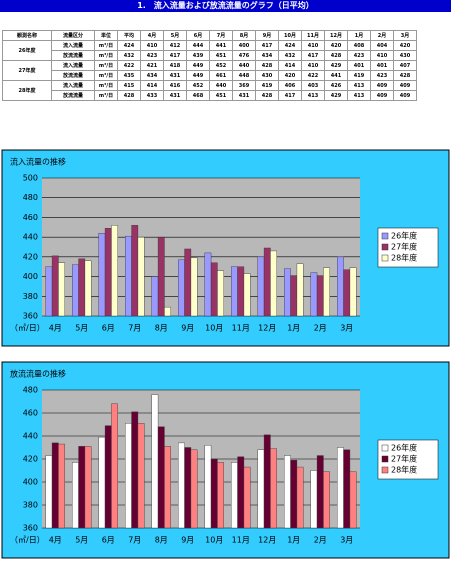 The width and height of the screenshot is (451, 563). Describe the element at coordinates (359, 65) in the screenshot. I see `value-cell: 401` at that location.